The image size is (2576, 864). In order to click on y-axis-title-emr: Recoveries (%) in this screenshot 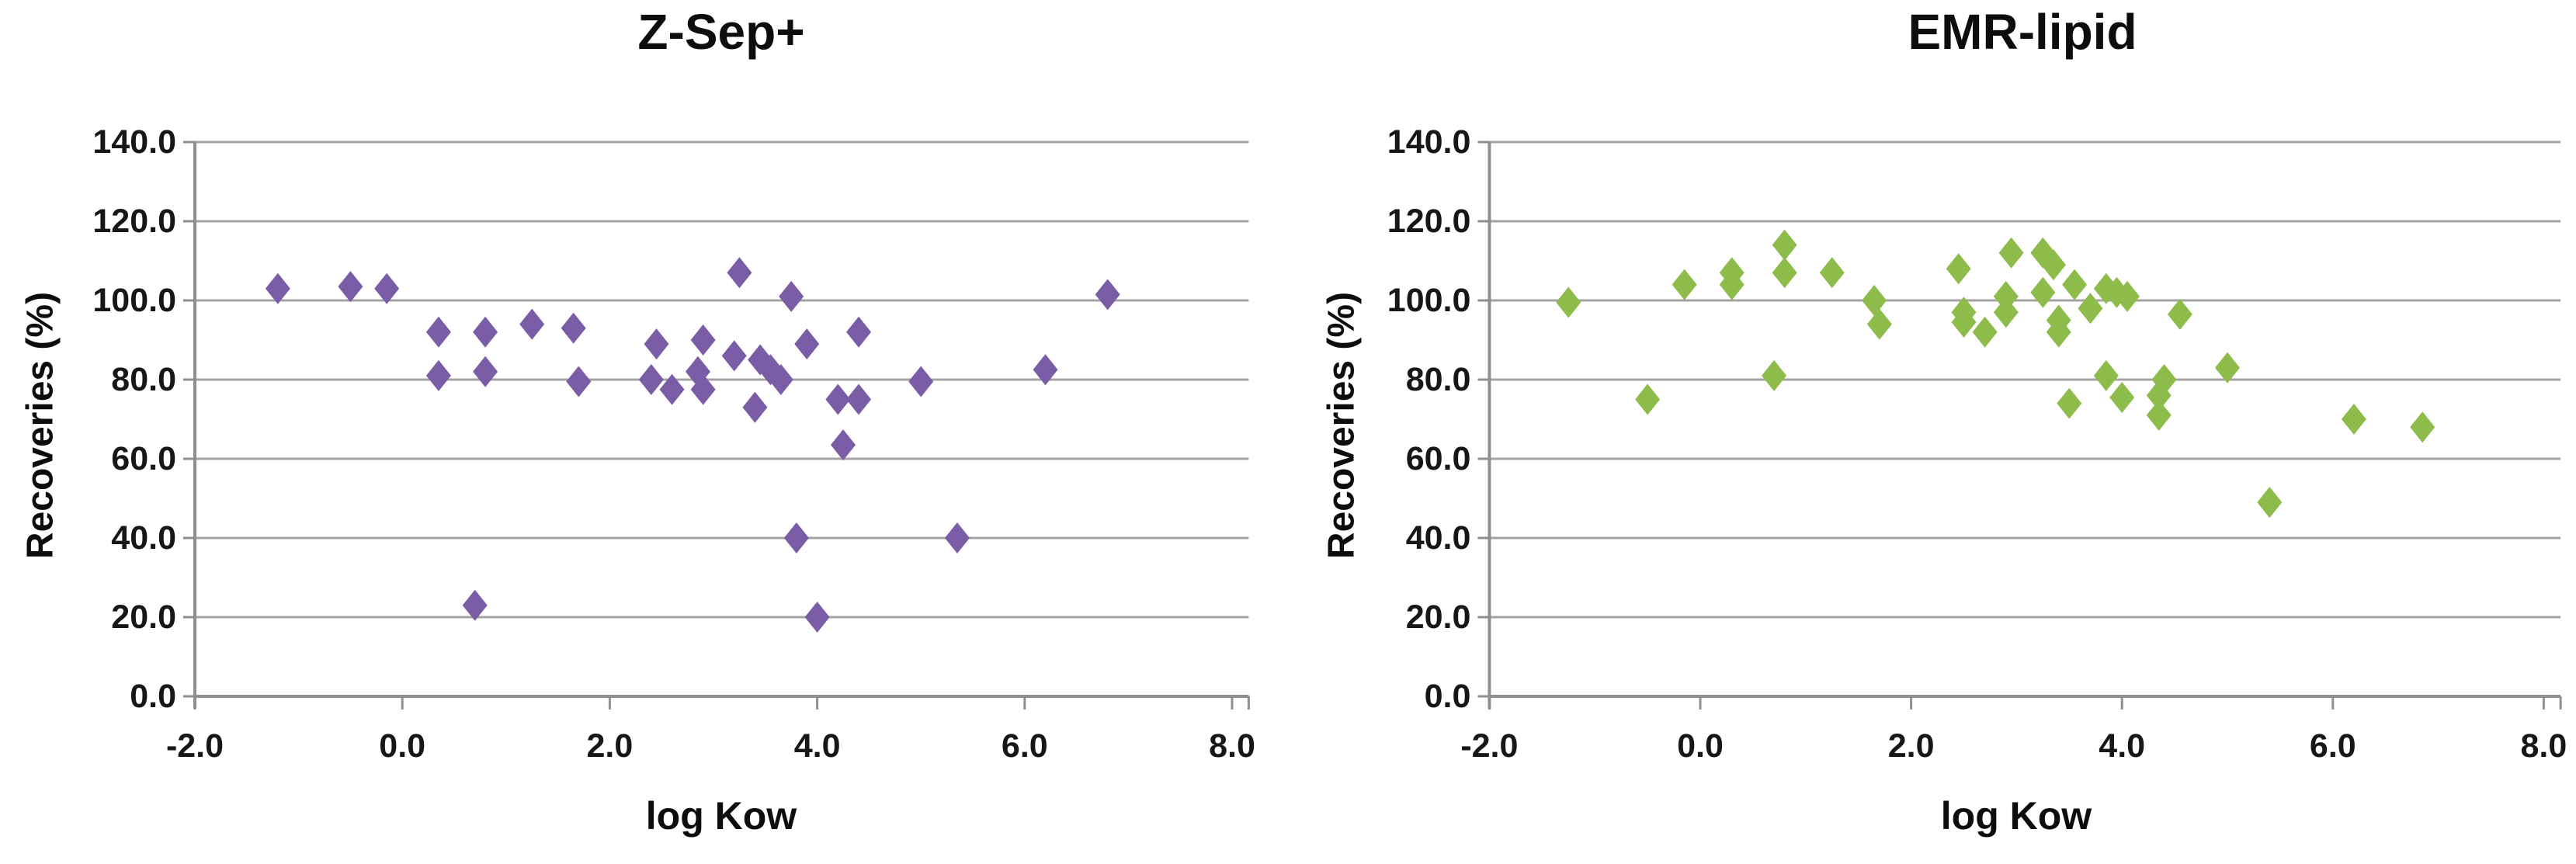, I will do `click(1342, 425)`.